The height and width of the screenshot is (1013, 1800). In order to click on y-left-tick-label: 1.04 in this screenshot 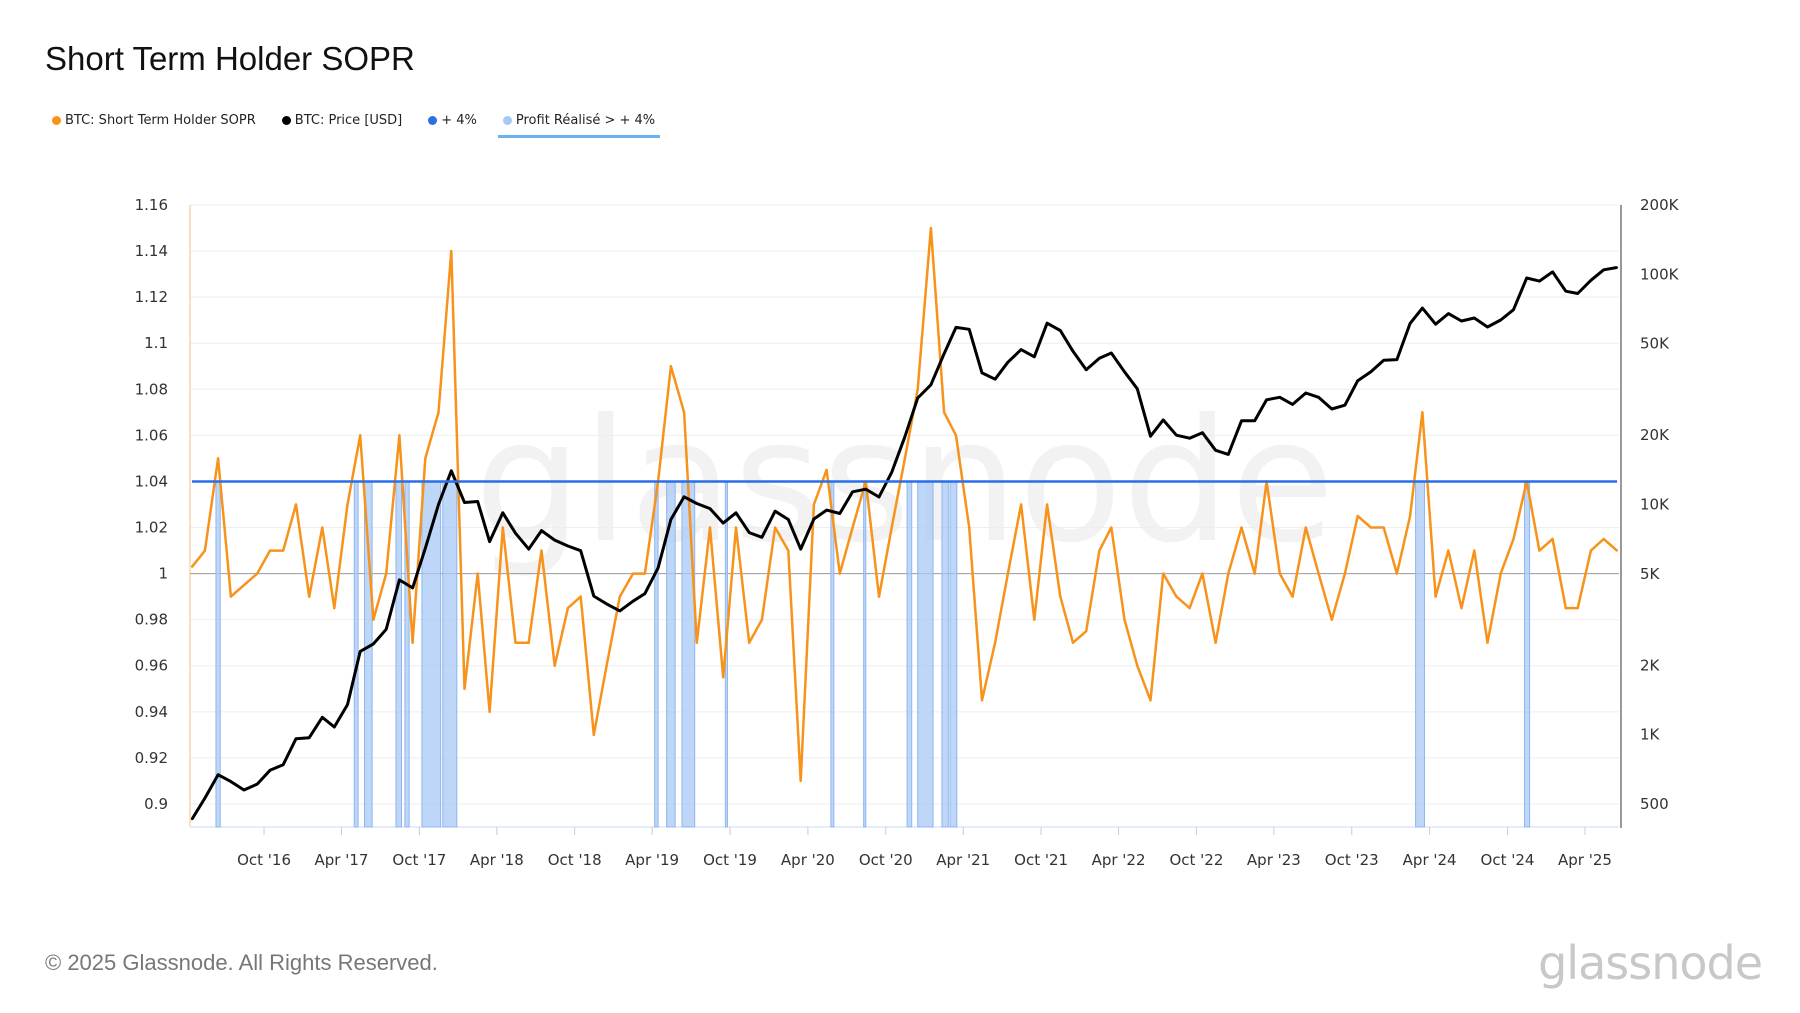, I will do `click(151, 481)`.